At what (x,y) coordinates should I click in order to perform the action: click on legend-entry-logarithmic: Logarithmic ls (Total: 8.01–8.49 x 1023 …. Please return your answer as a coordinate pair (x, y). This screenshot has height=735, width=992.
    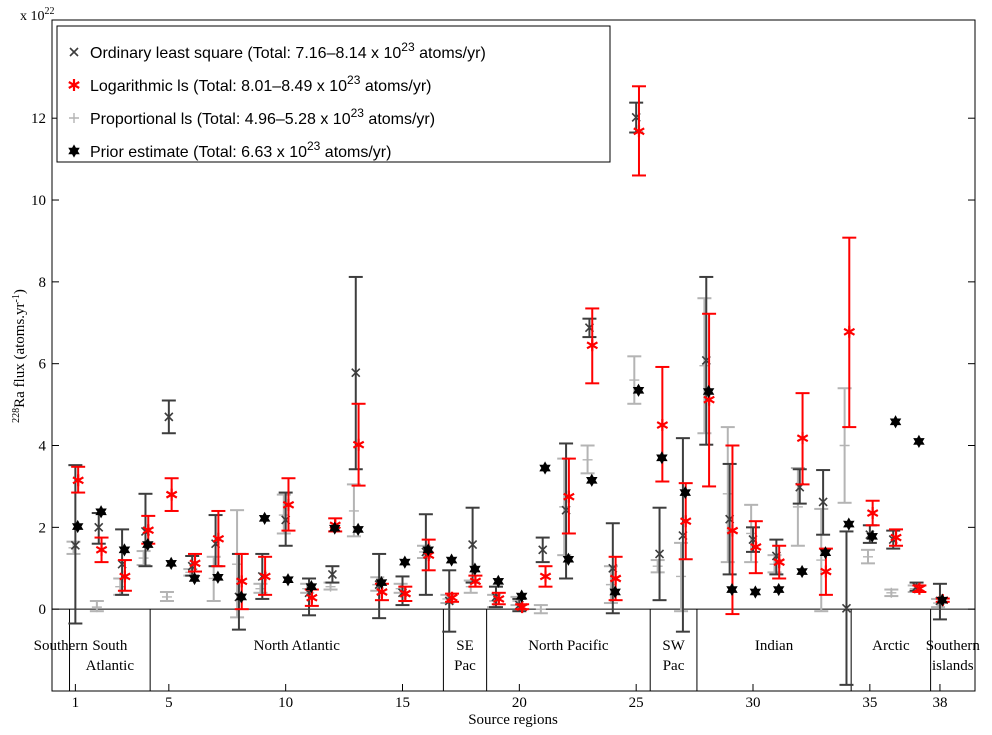
    Looking at the image, I should click on (250, 84).